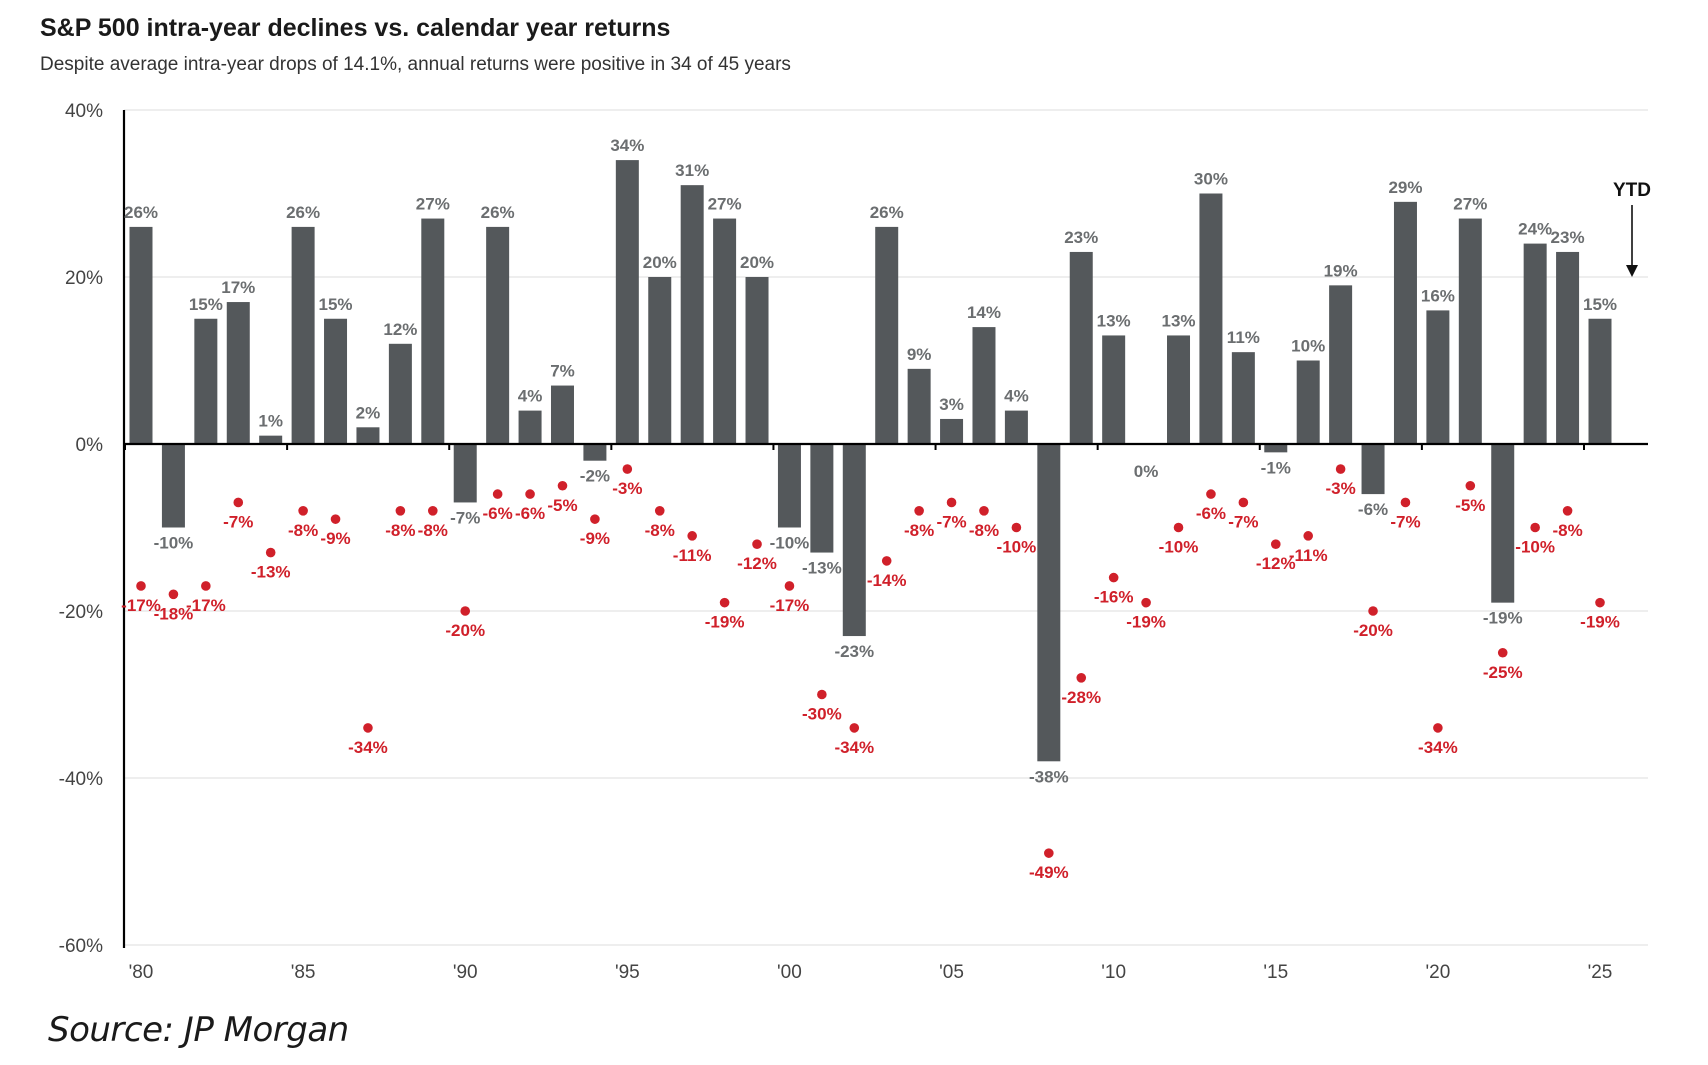 The image size is (1708, 1065). Describe the element at coordinates (1081, 237) in the screenshot. I see `return-label: 23%` at that location.